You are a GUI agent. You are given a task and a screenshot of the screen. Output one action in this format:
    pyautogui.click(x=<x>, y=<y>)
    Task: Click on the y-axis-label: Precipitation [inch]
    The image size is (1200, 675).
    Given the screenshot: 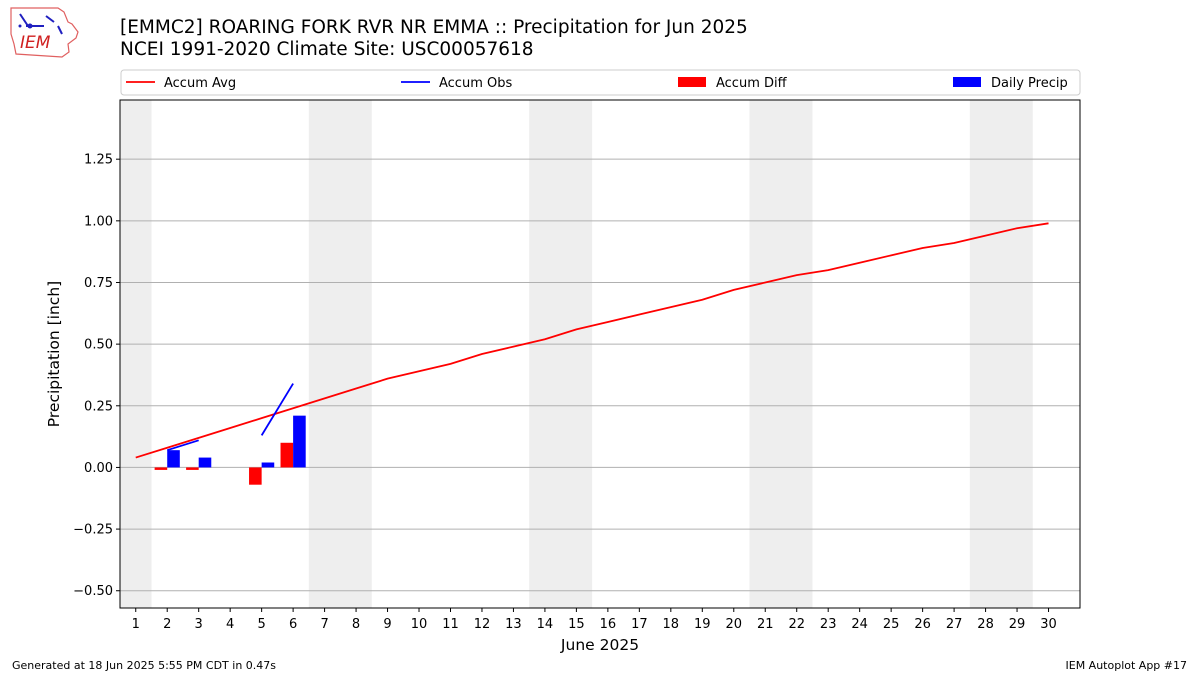 What is the action you would take?
    pyautogui.click(x=54, y=354)
    